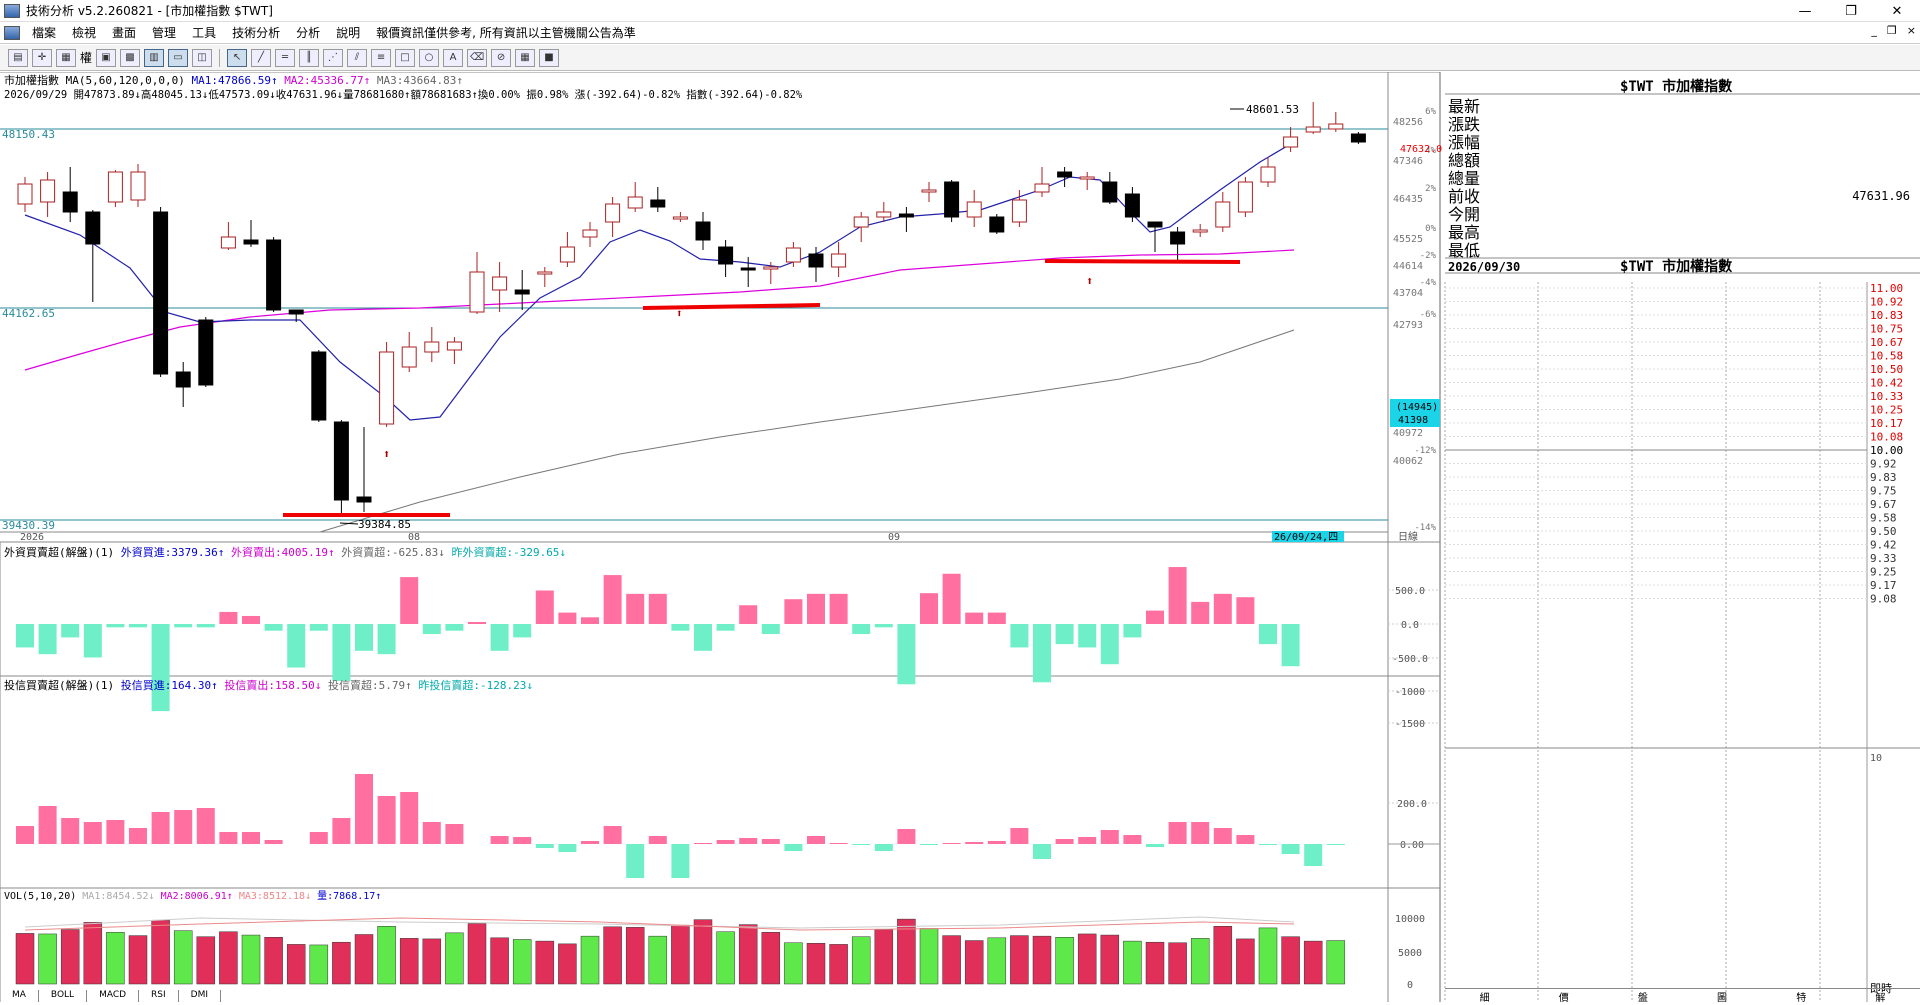 The width and height of the screenshot is (1920, 1005). I want to click on menu-file: 檔案, so click(44, 33).